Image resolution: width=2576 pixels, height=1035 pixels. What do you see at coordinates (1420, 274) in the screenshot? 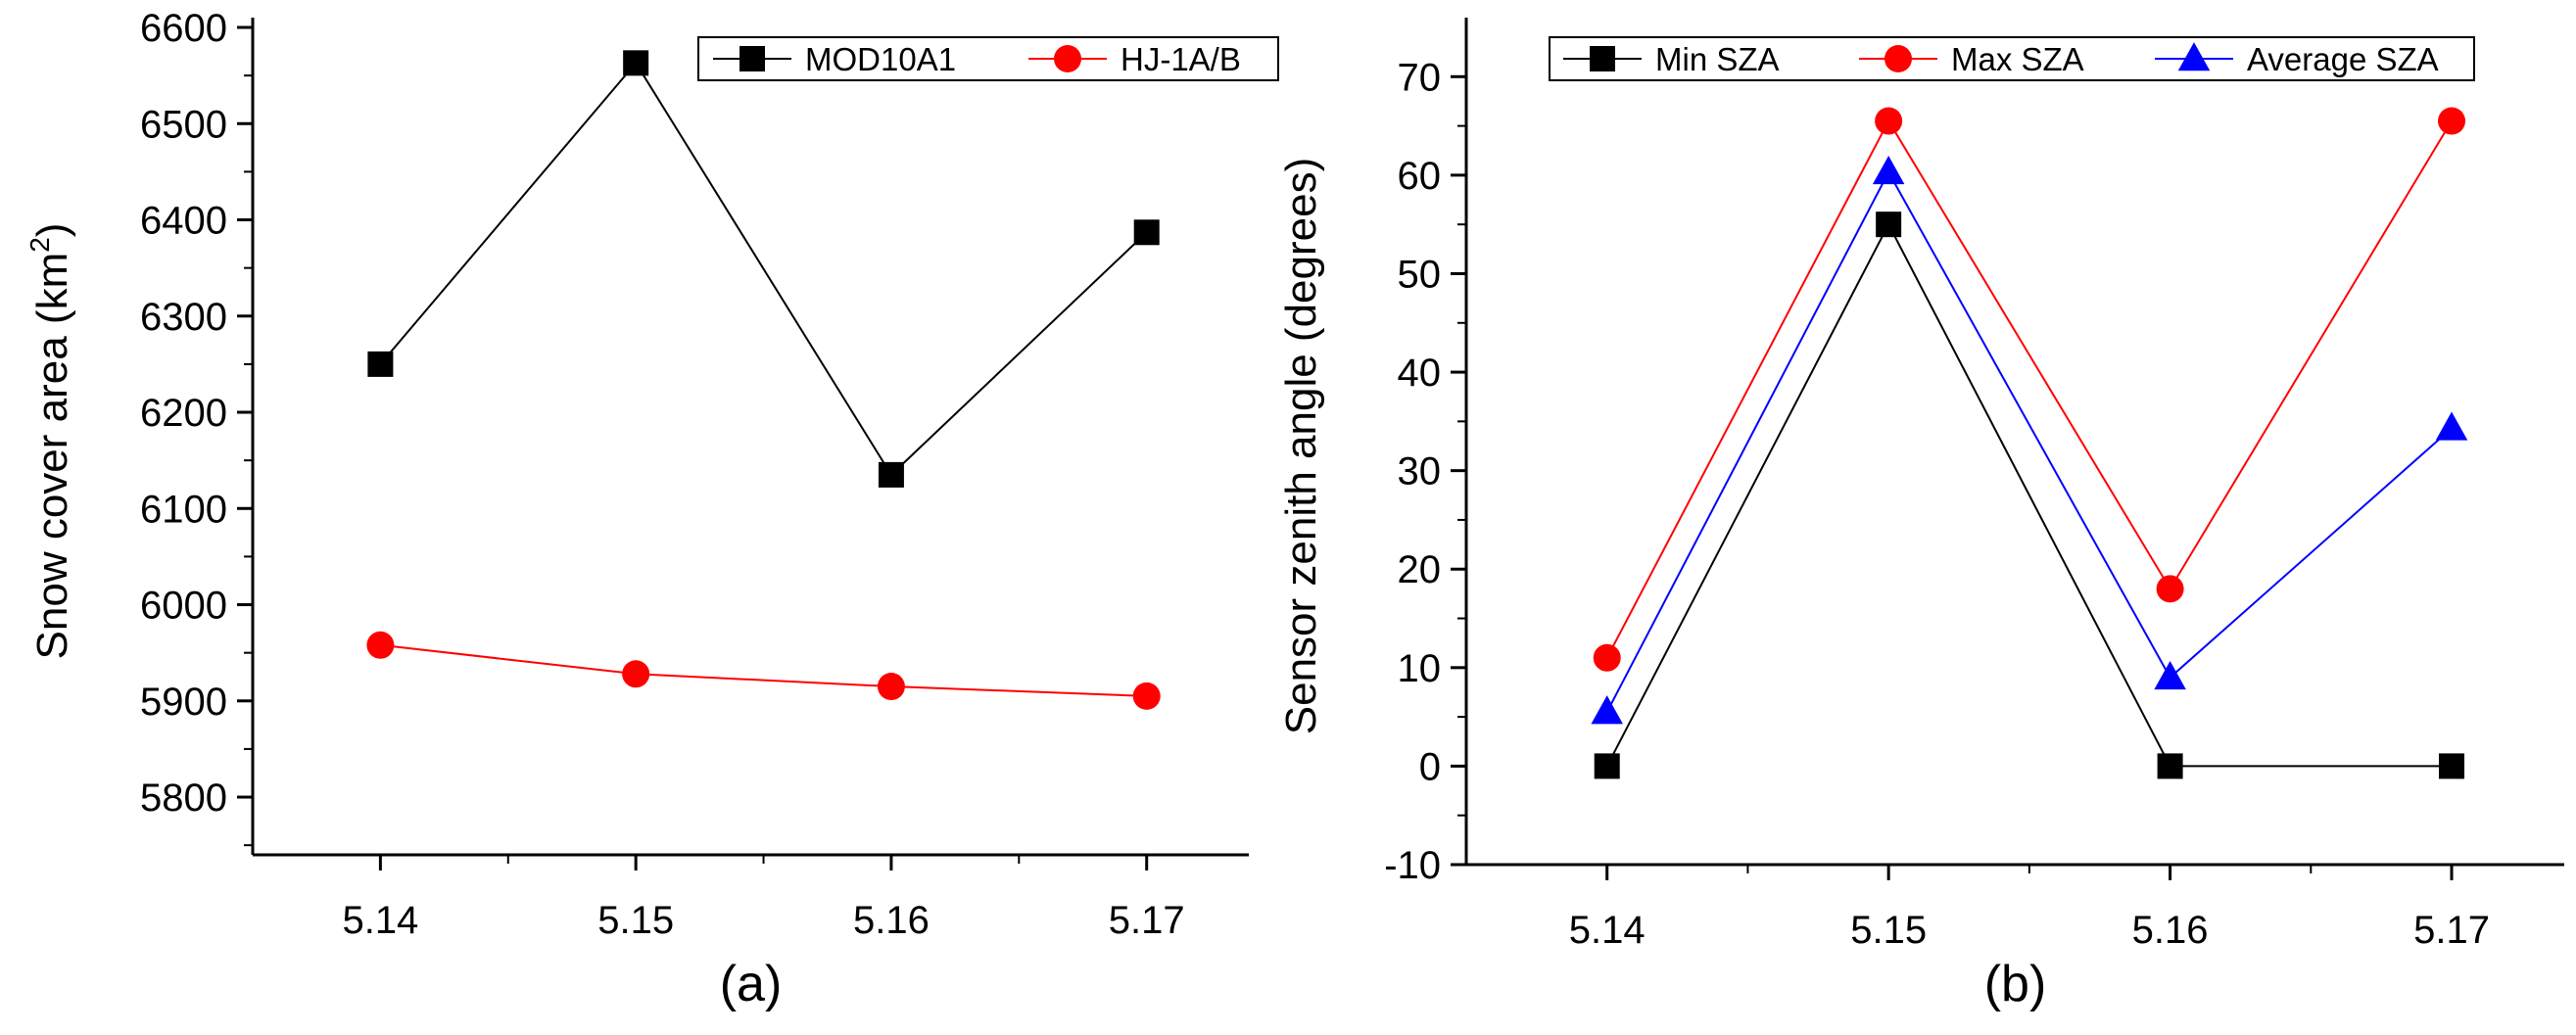
I see `y-tick-label: 50` at bounding box center [1420, 274].